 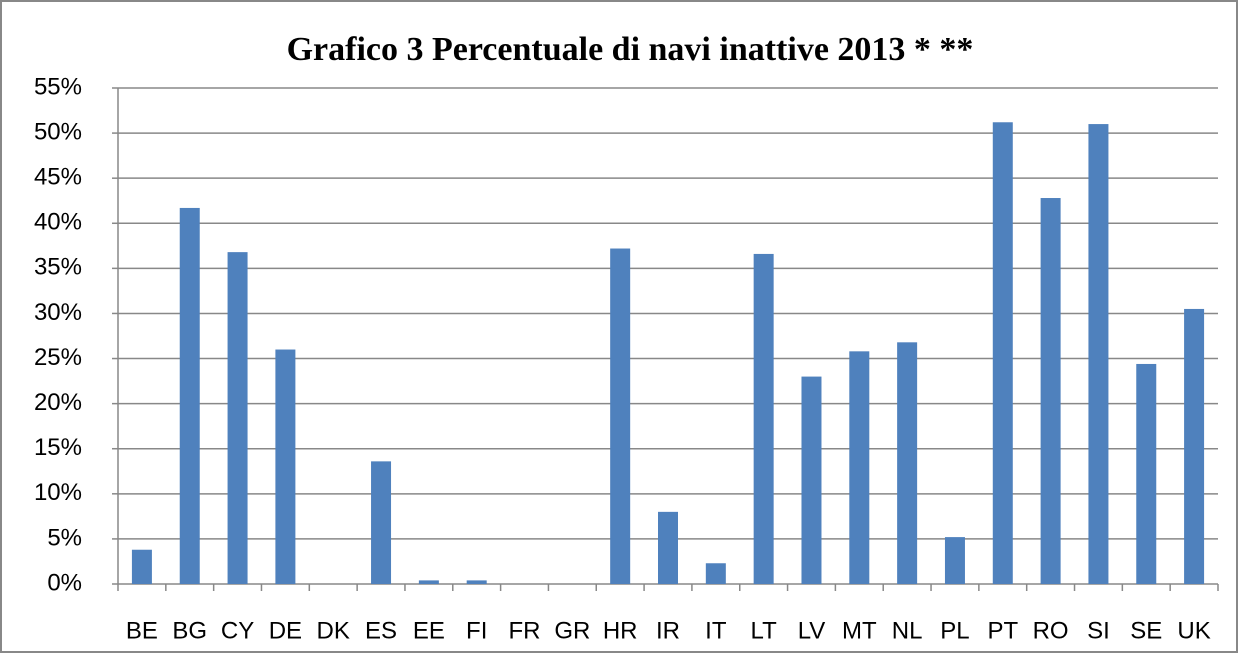 What do you see at coordinates (1098, 630) in the screenshot?
I see `x-tick-label: SI` at bounding box center [1098, 630].